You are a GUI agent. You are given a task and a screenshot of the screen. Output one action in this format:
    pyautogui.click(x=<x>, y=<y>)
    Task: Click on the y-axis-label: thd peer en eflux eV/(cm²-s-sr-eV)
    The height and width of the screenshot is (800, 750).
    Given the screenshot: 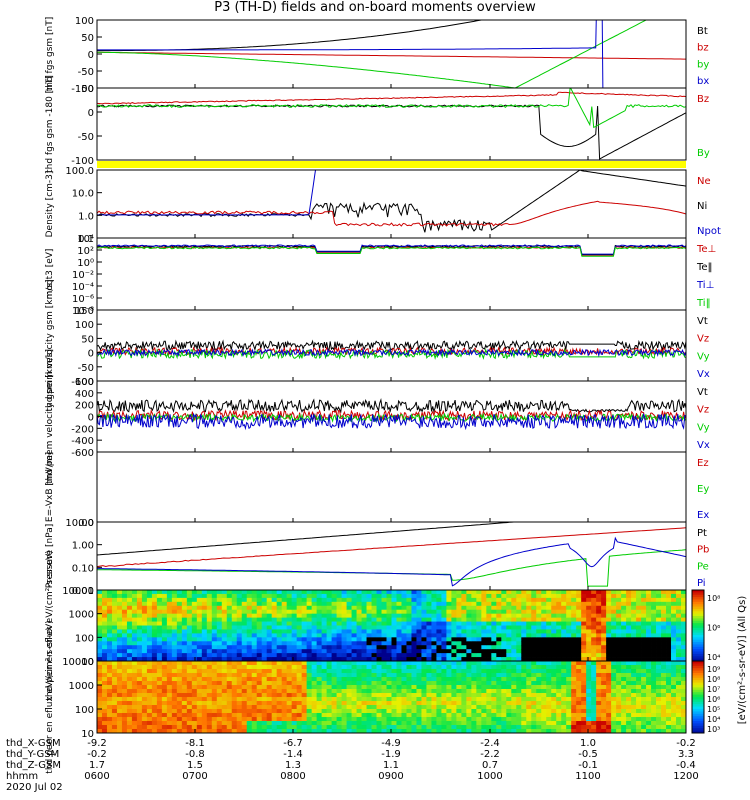 What is the action you would take?
    pyautogui.click(x=50, y=696)
    